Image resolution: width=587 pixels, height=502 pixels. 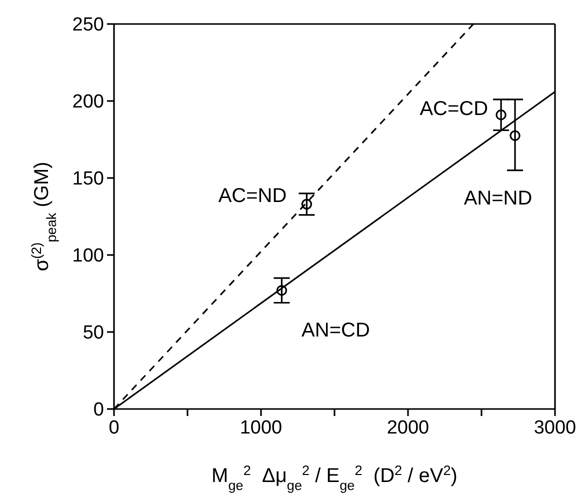 What do you see at coordinates (88, 179) in the screenshot?
I see `y-tick-label: 150` at bounding box center [88, 179].